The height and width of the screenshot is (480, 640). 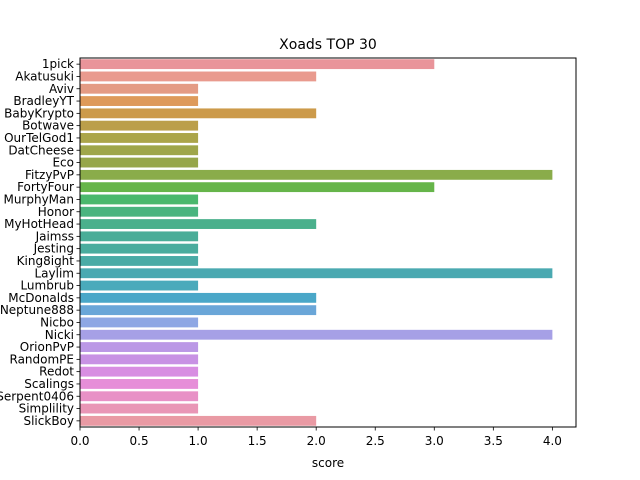 I want to click on y-tick-label: OurTelGod1, so click(x=39, y=138).